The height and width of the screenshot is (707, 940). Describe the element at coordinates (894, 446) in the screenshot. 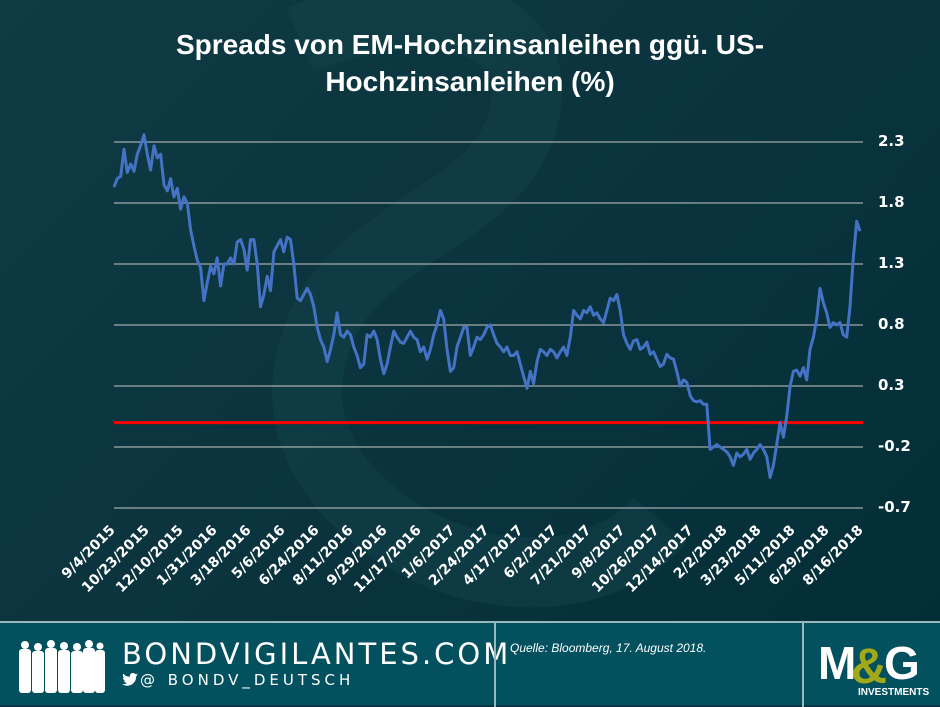

I see `y-tick-label: -0.2` at that location.